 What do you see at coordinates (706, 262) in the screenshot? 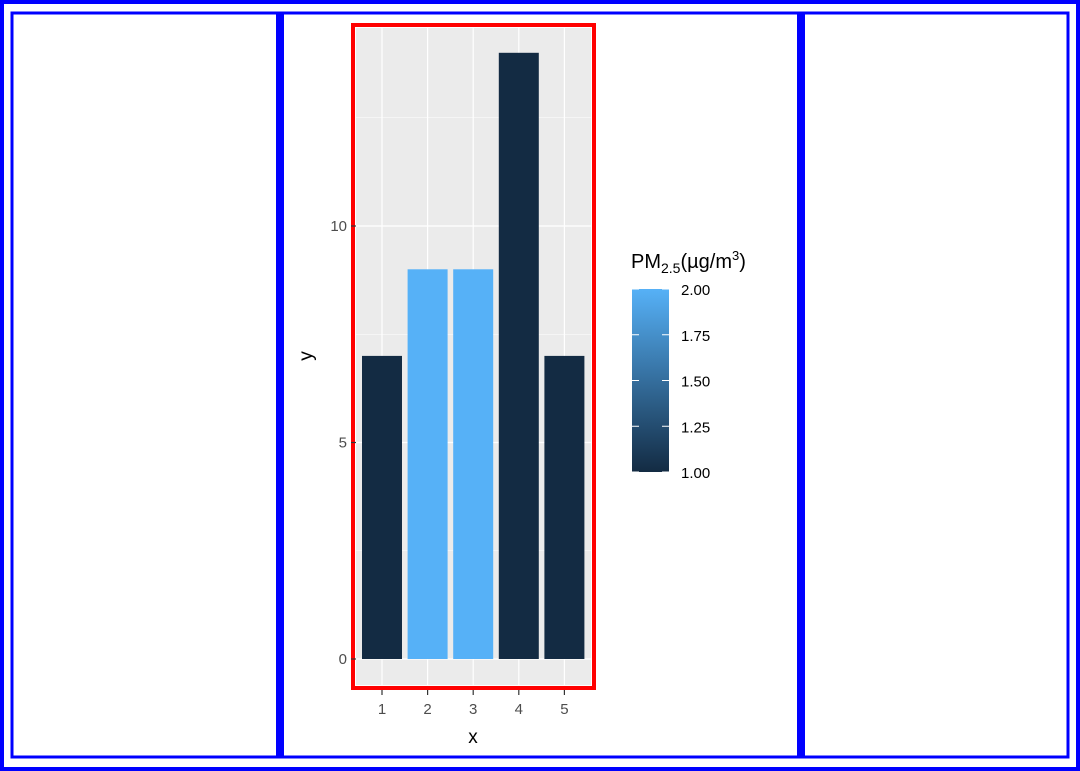
I see `legend-title-unit: (µg/m` at bounding box center [706, 262].